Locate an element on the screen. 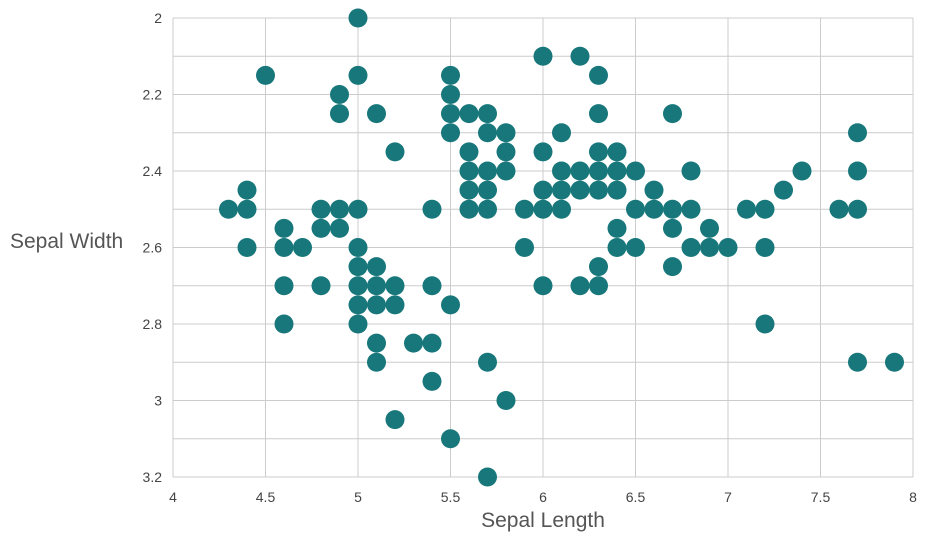 The image size is (932, 544). y-tick-label: 3 is located at coordinates (158, 401).